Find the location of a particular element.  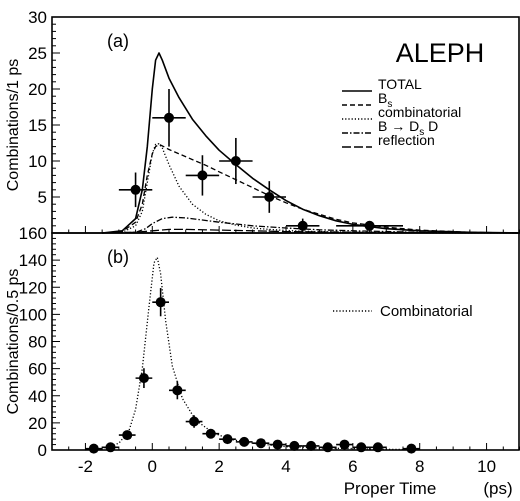

y-tick-label: 30 is located at coordinates (37, 17).